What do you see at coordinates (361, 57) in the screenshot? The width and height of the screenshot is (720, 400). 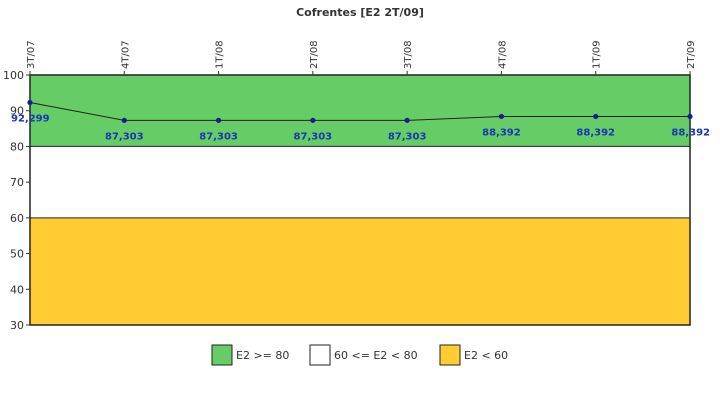 I see `x-axis: 3T/07 4T/07 1T/08 2T/08 3T/08 4T/08 1T/09 2T/09` at bounding box center [361, 57].